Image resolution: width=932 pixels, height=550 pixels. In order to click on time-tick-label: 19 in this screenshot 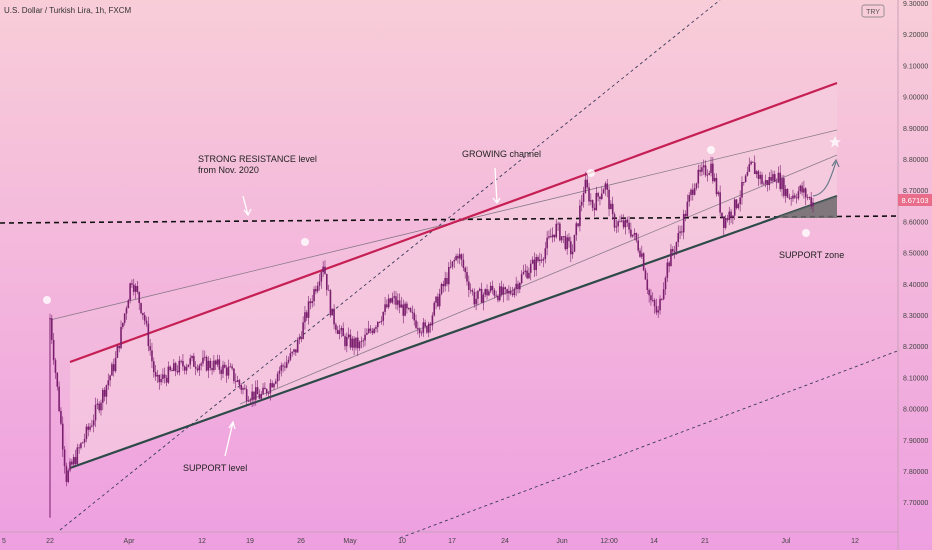, I will do `click(250, 541)`.